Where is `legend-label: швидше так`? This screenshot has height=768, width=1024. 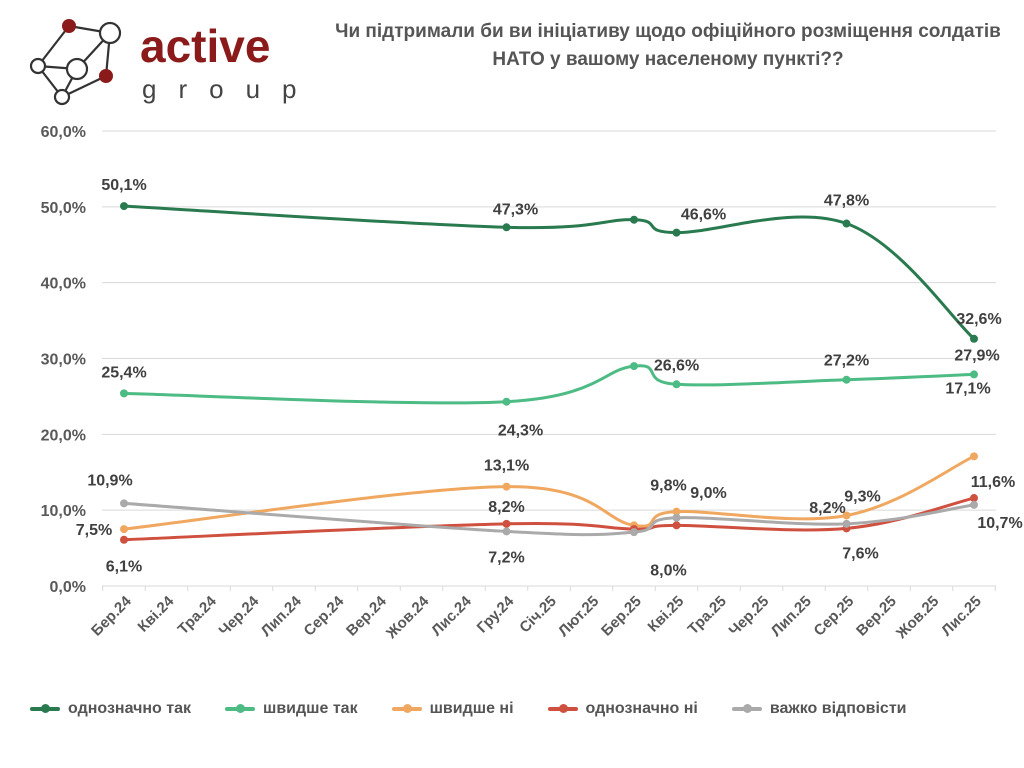 legend-label: швидше так is located at coordinates (310, 708).